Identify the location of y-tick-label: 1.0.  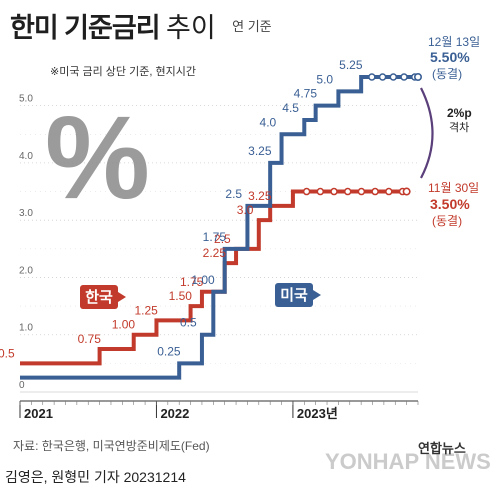
(26, 328).